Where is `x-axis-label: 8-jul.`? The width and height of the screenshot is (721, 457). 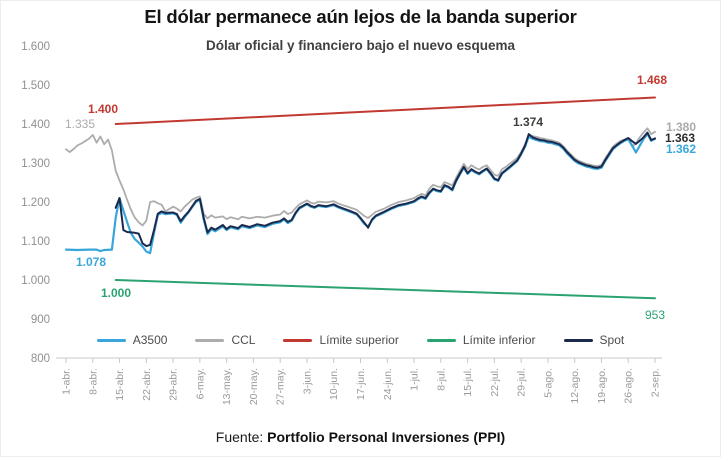 x-axis-label: 8-jul. is located at coordinates (441, 379).